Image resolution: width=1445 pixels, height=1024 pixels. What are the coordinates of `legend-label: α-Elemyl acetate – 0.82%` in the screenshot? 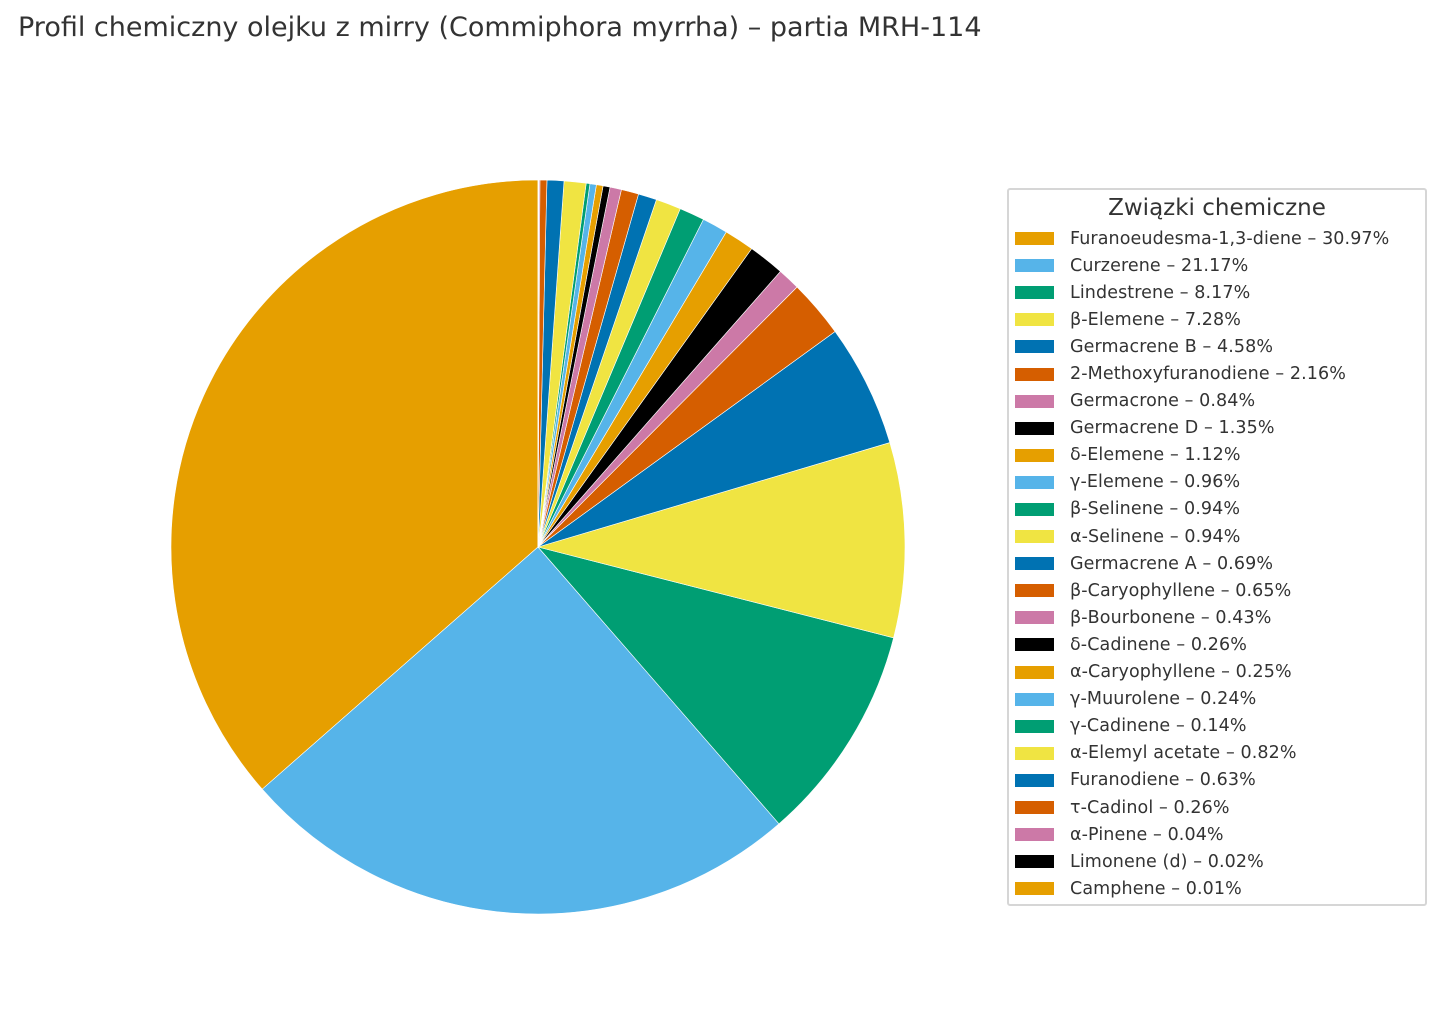 It's located at (1183, 753).